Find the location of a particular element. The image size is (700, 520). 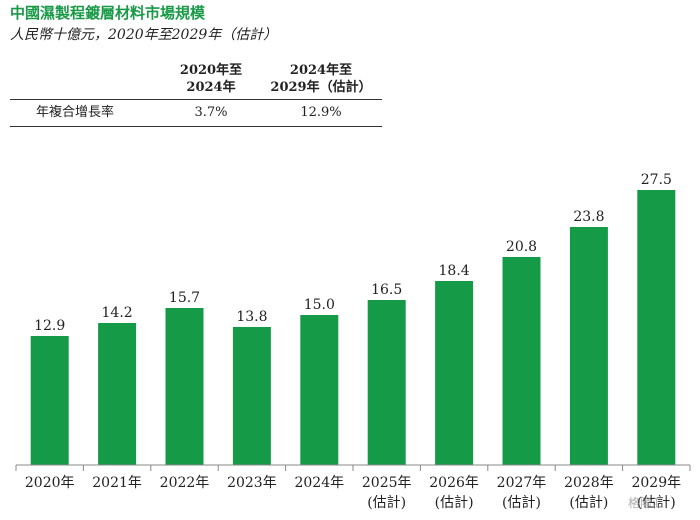

x-tick-label-7-1: (估計) is located at coordinates (521, 503).